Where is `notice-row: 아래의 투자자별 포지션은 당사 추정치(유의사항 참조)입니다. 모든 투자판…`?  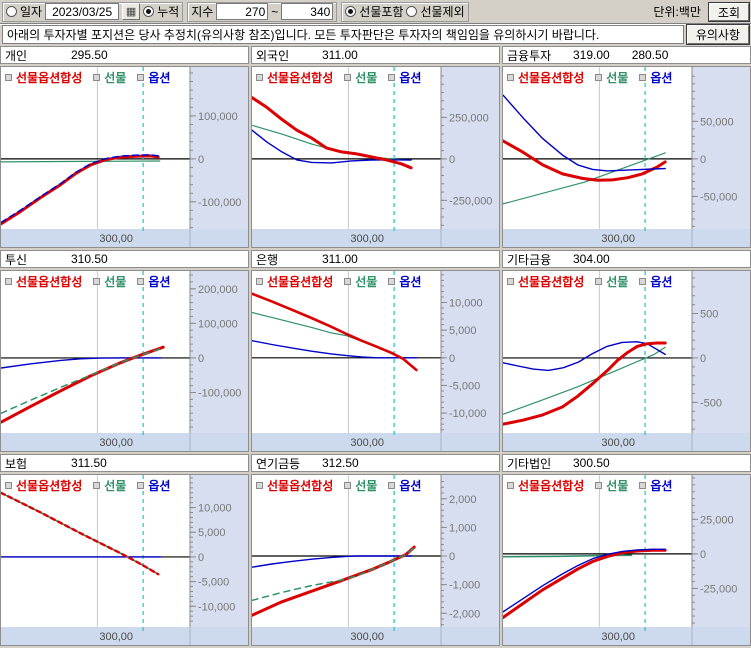 notice-row: 아래의 투자자별 포지션은 당사 추정치(유의사항 참조)입니다. 모든 투자판… is located at coordinates (375, 35).